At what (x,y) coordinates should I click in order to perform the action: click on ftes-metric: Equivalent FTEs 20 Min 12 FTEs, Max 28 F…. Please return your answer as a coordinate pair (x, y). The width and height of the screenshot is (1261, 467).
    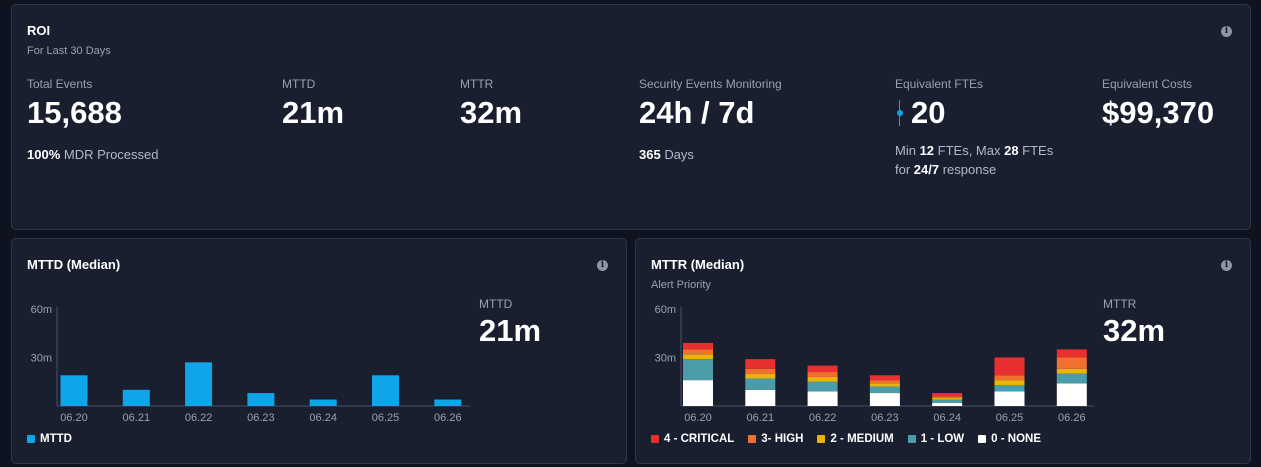
    Looking at the image, I should click on (974, 128).